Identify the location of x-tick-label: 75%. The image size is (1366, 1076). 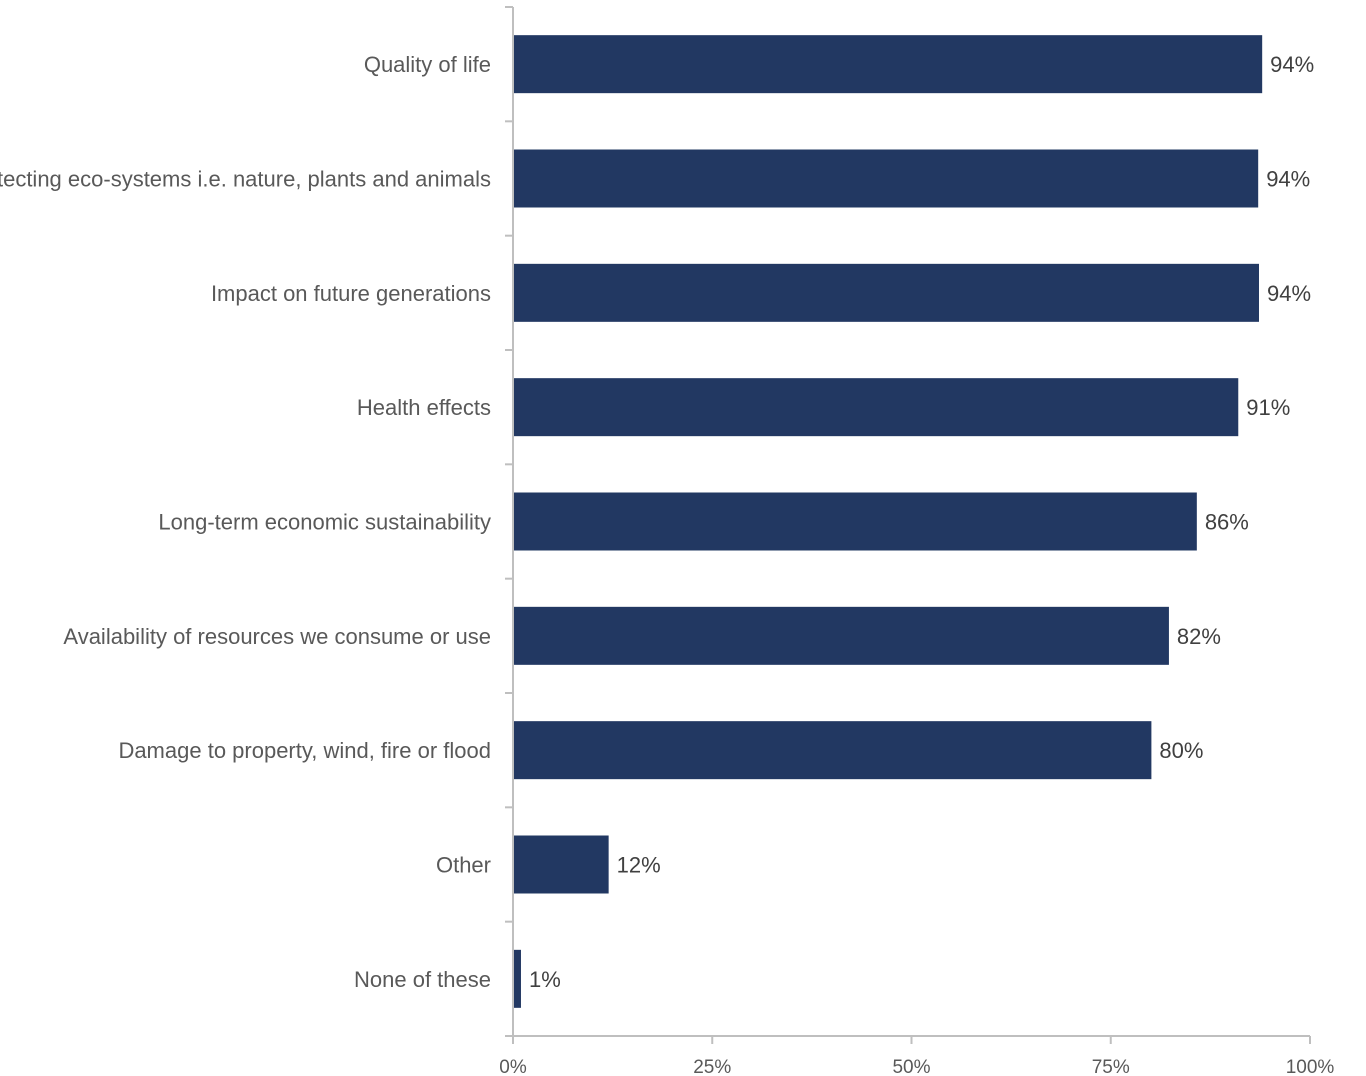
(1111, 1066).